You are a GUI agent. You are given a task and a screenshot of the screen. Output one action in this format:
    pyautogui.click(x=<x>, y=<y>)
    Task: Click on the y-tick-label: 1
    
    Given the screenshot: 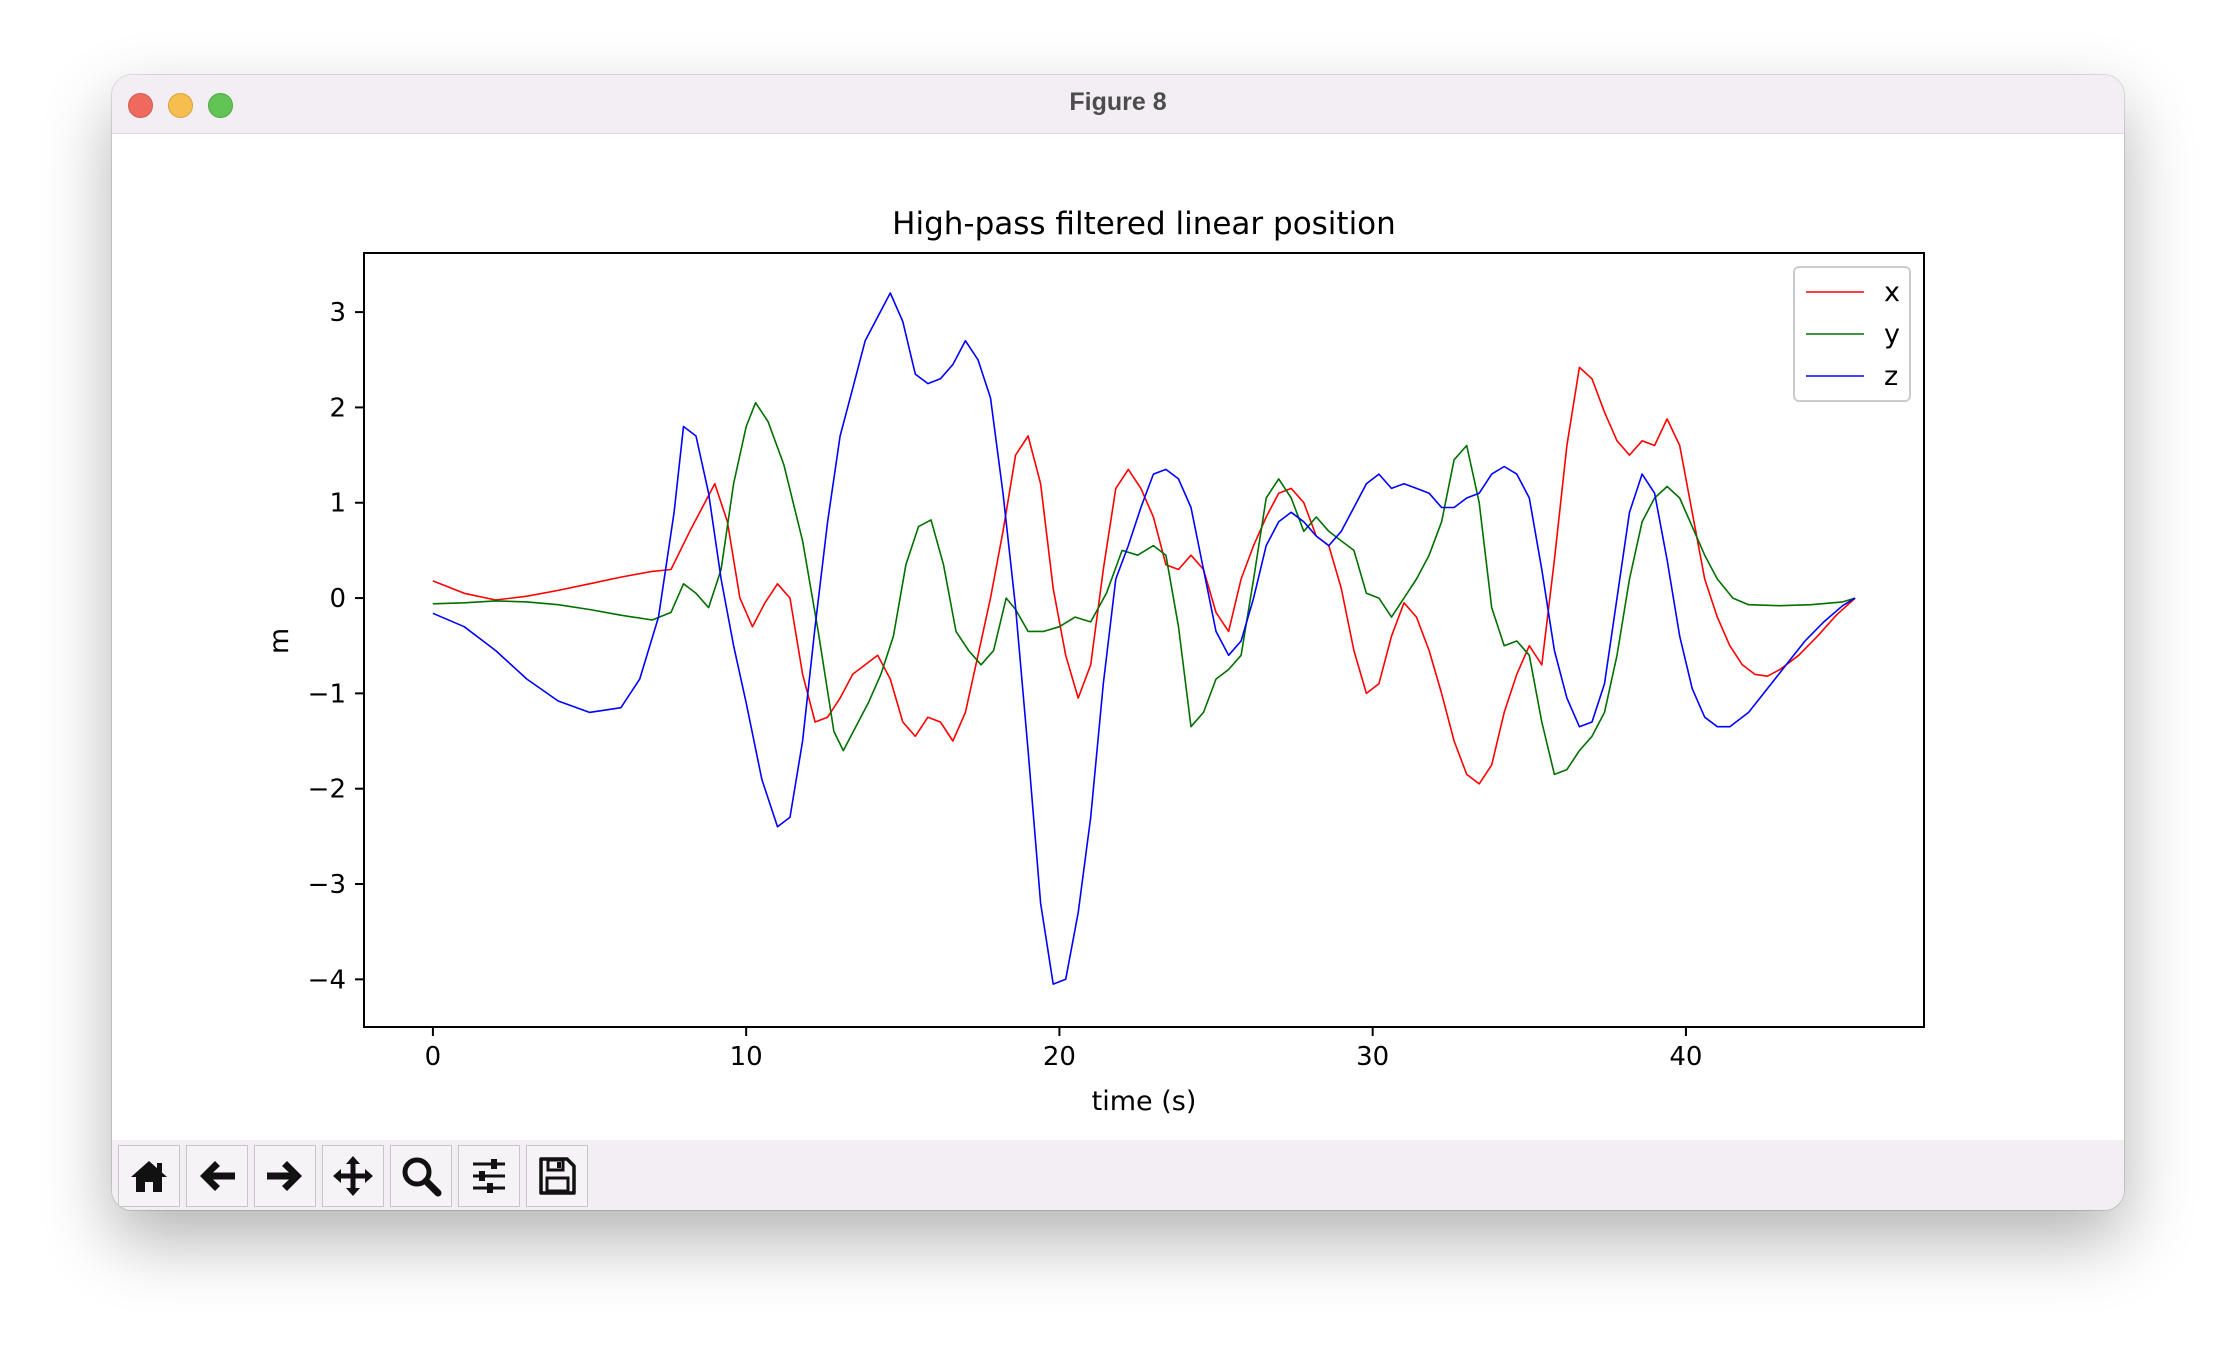 What is the action you would take?
    pyautogui.click(x=337, y=504)
    